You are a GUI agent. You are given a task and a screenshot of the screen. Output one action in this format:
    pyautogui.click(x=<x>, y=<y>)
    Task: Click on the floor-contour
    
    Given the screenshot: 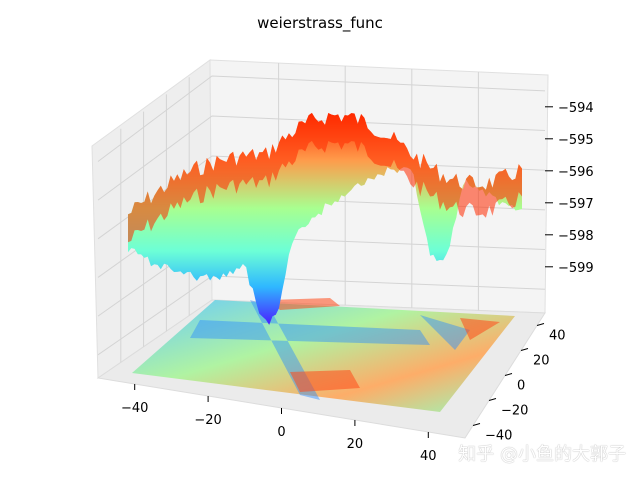 What is the action you would take?
    pyautogui.click(x=323, y=356)
    